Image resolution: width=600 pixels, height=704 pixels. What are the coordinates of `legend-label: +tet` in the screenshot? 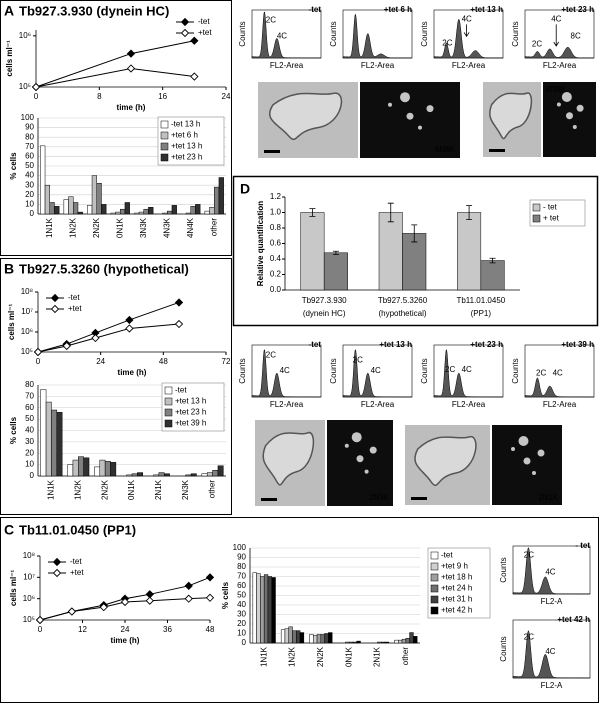 It's located at (77, 572).